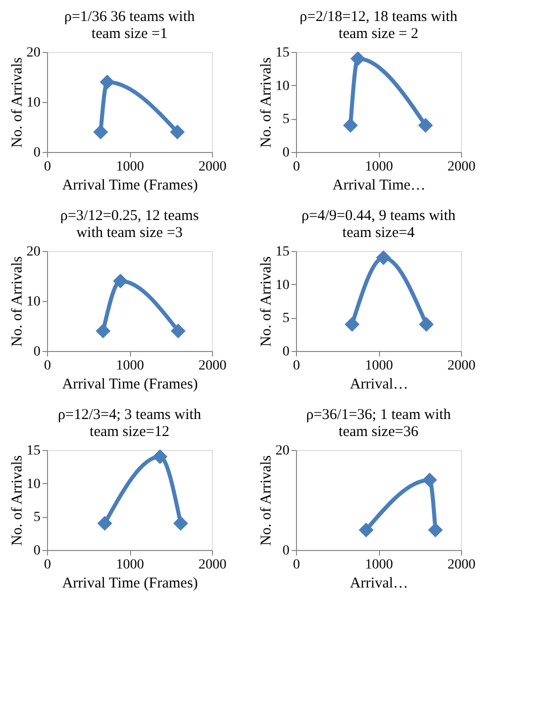 The image size is (535, 707). Describe the element at coordinates (129, 224) in the screenshot. I see `chart-title: ρ=3/12=0.25, 12 teams with team size =3` at that location.